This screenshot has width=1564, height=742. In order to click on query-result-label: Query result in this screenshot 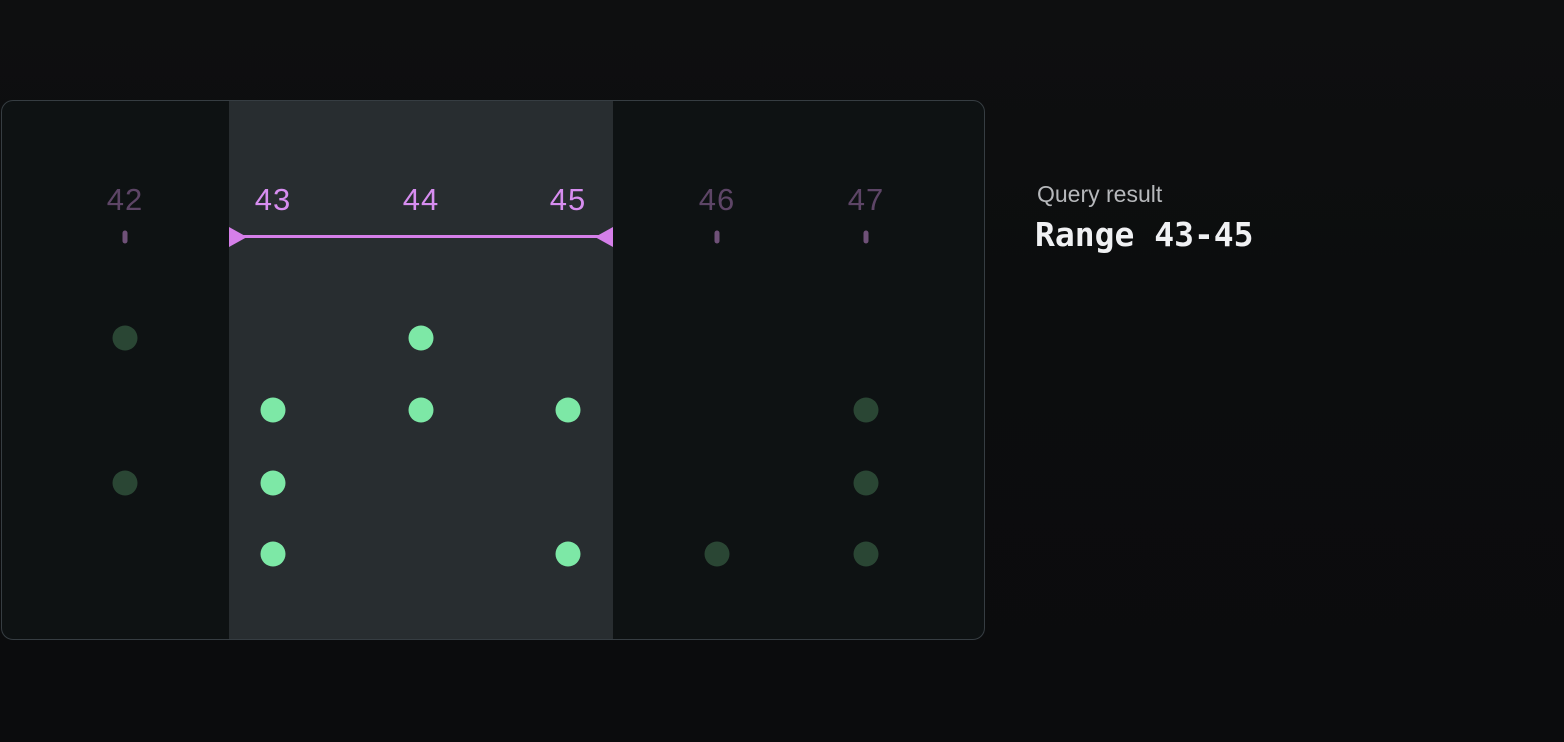, I will do `click(1100, 194)`.